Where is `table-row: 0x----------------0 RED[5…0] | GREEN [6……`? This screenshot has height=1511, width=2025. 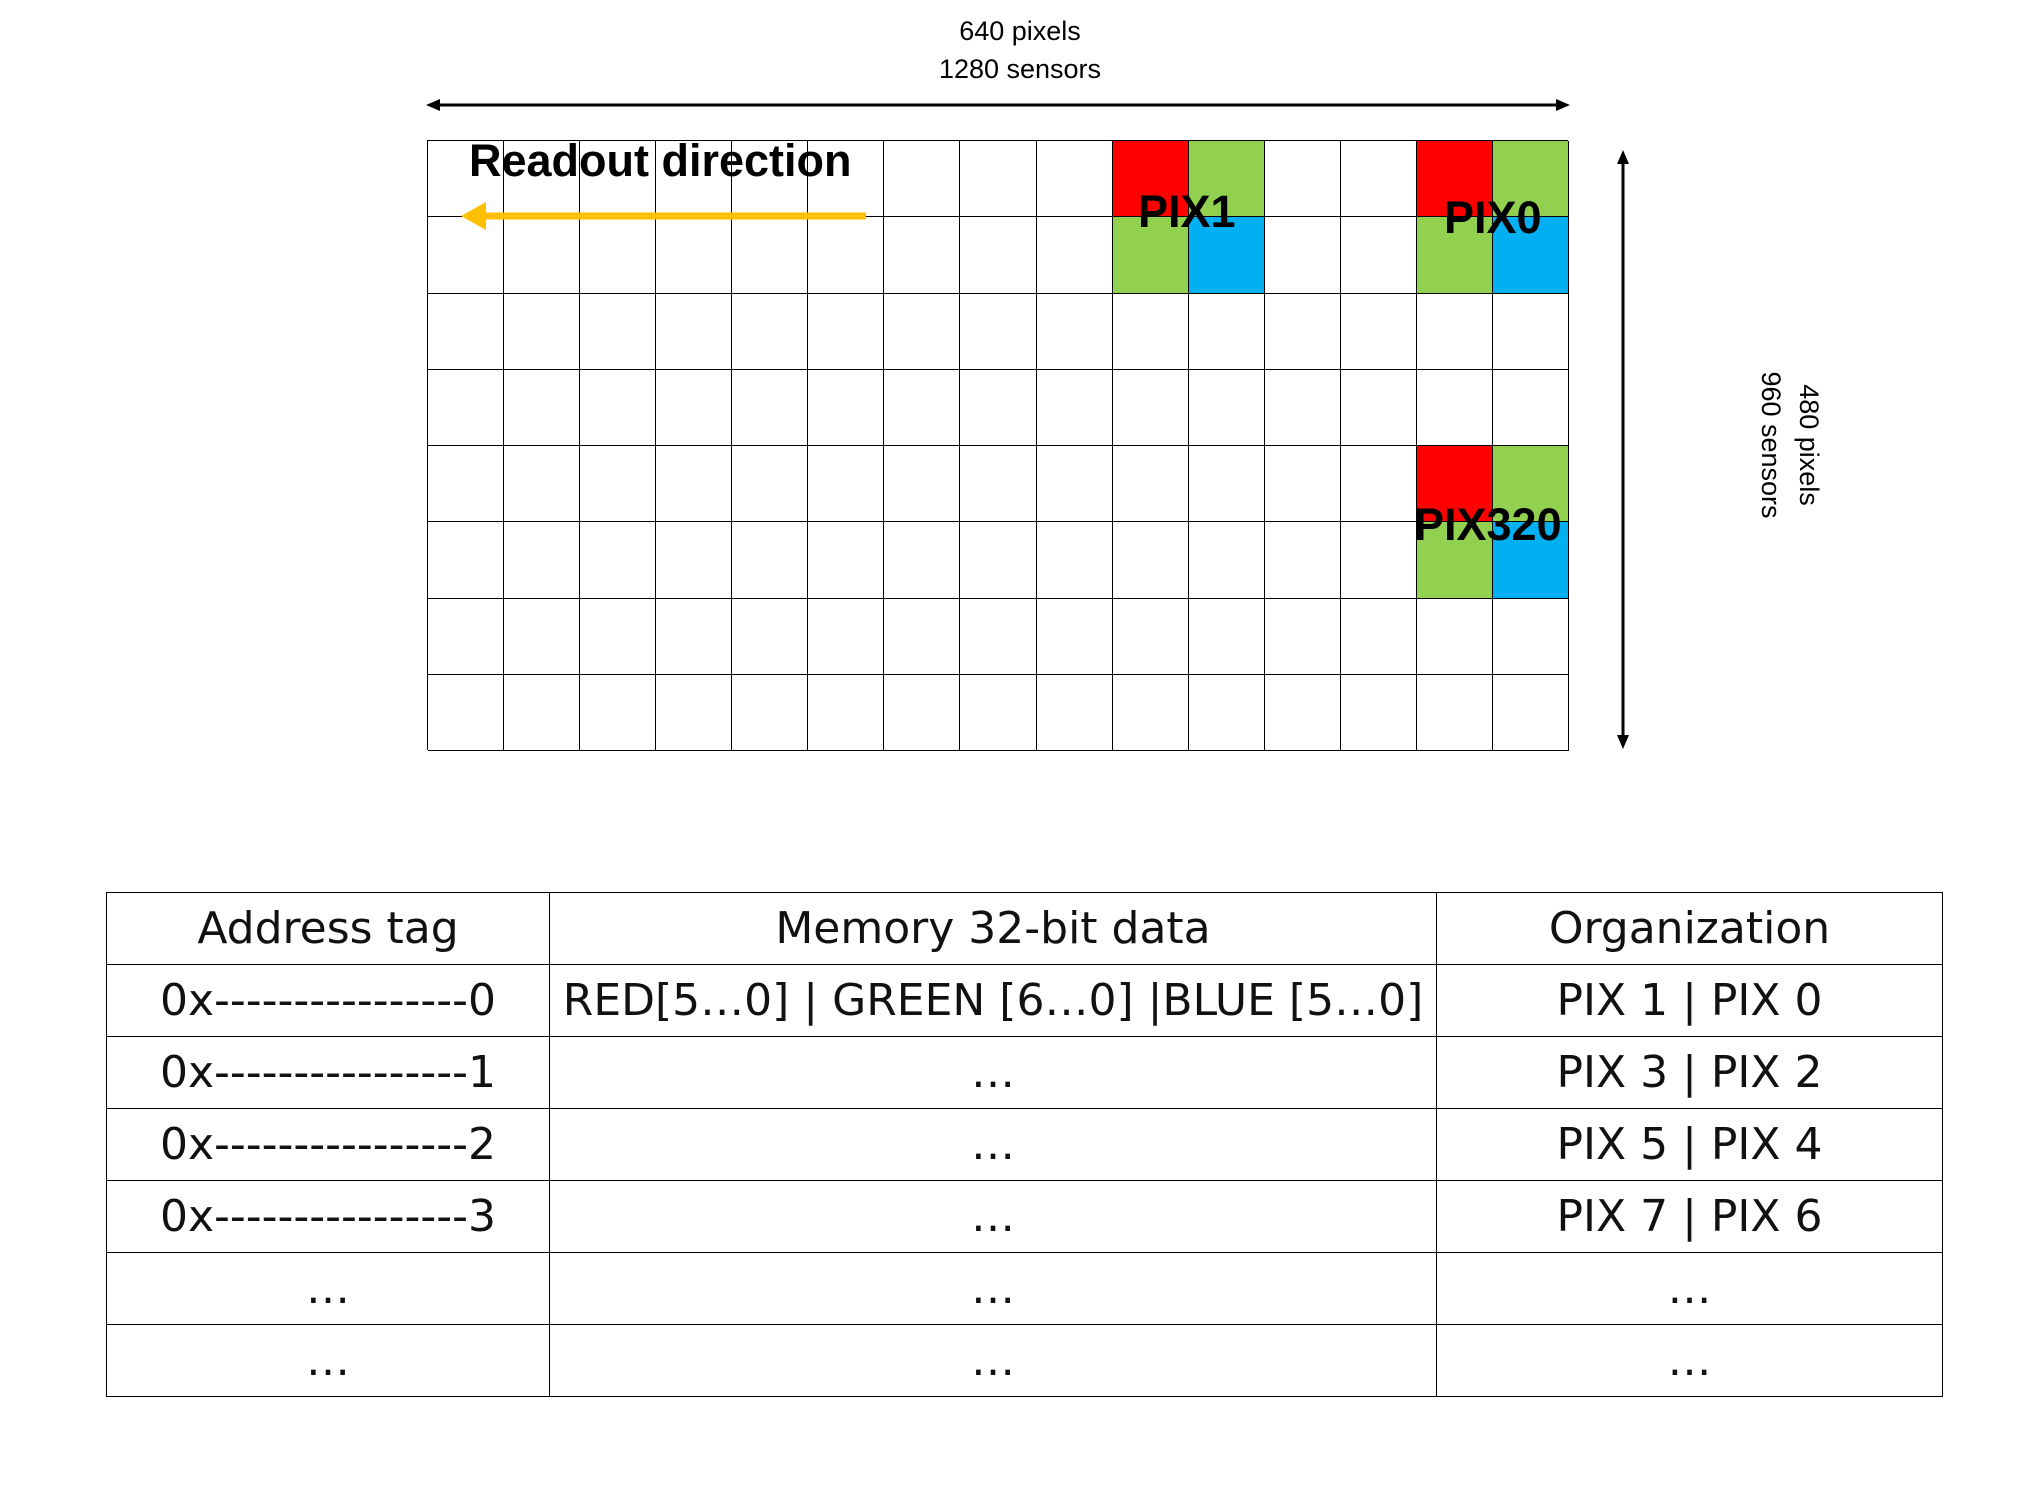
table-row: 0x----------------0 RED[5…0] | GREEN [6…… is located at coordinates (1024, 1000).